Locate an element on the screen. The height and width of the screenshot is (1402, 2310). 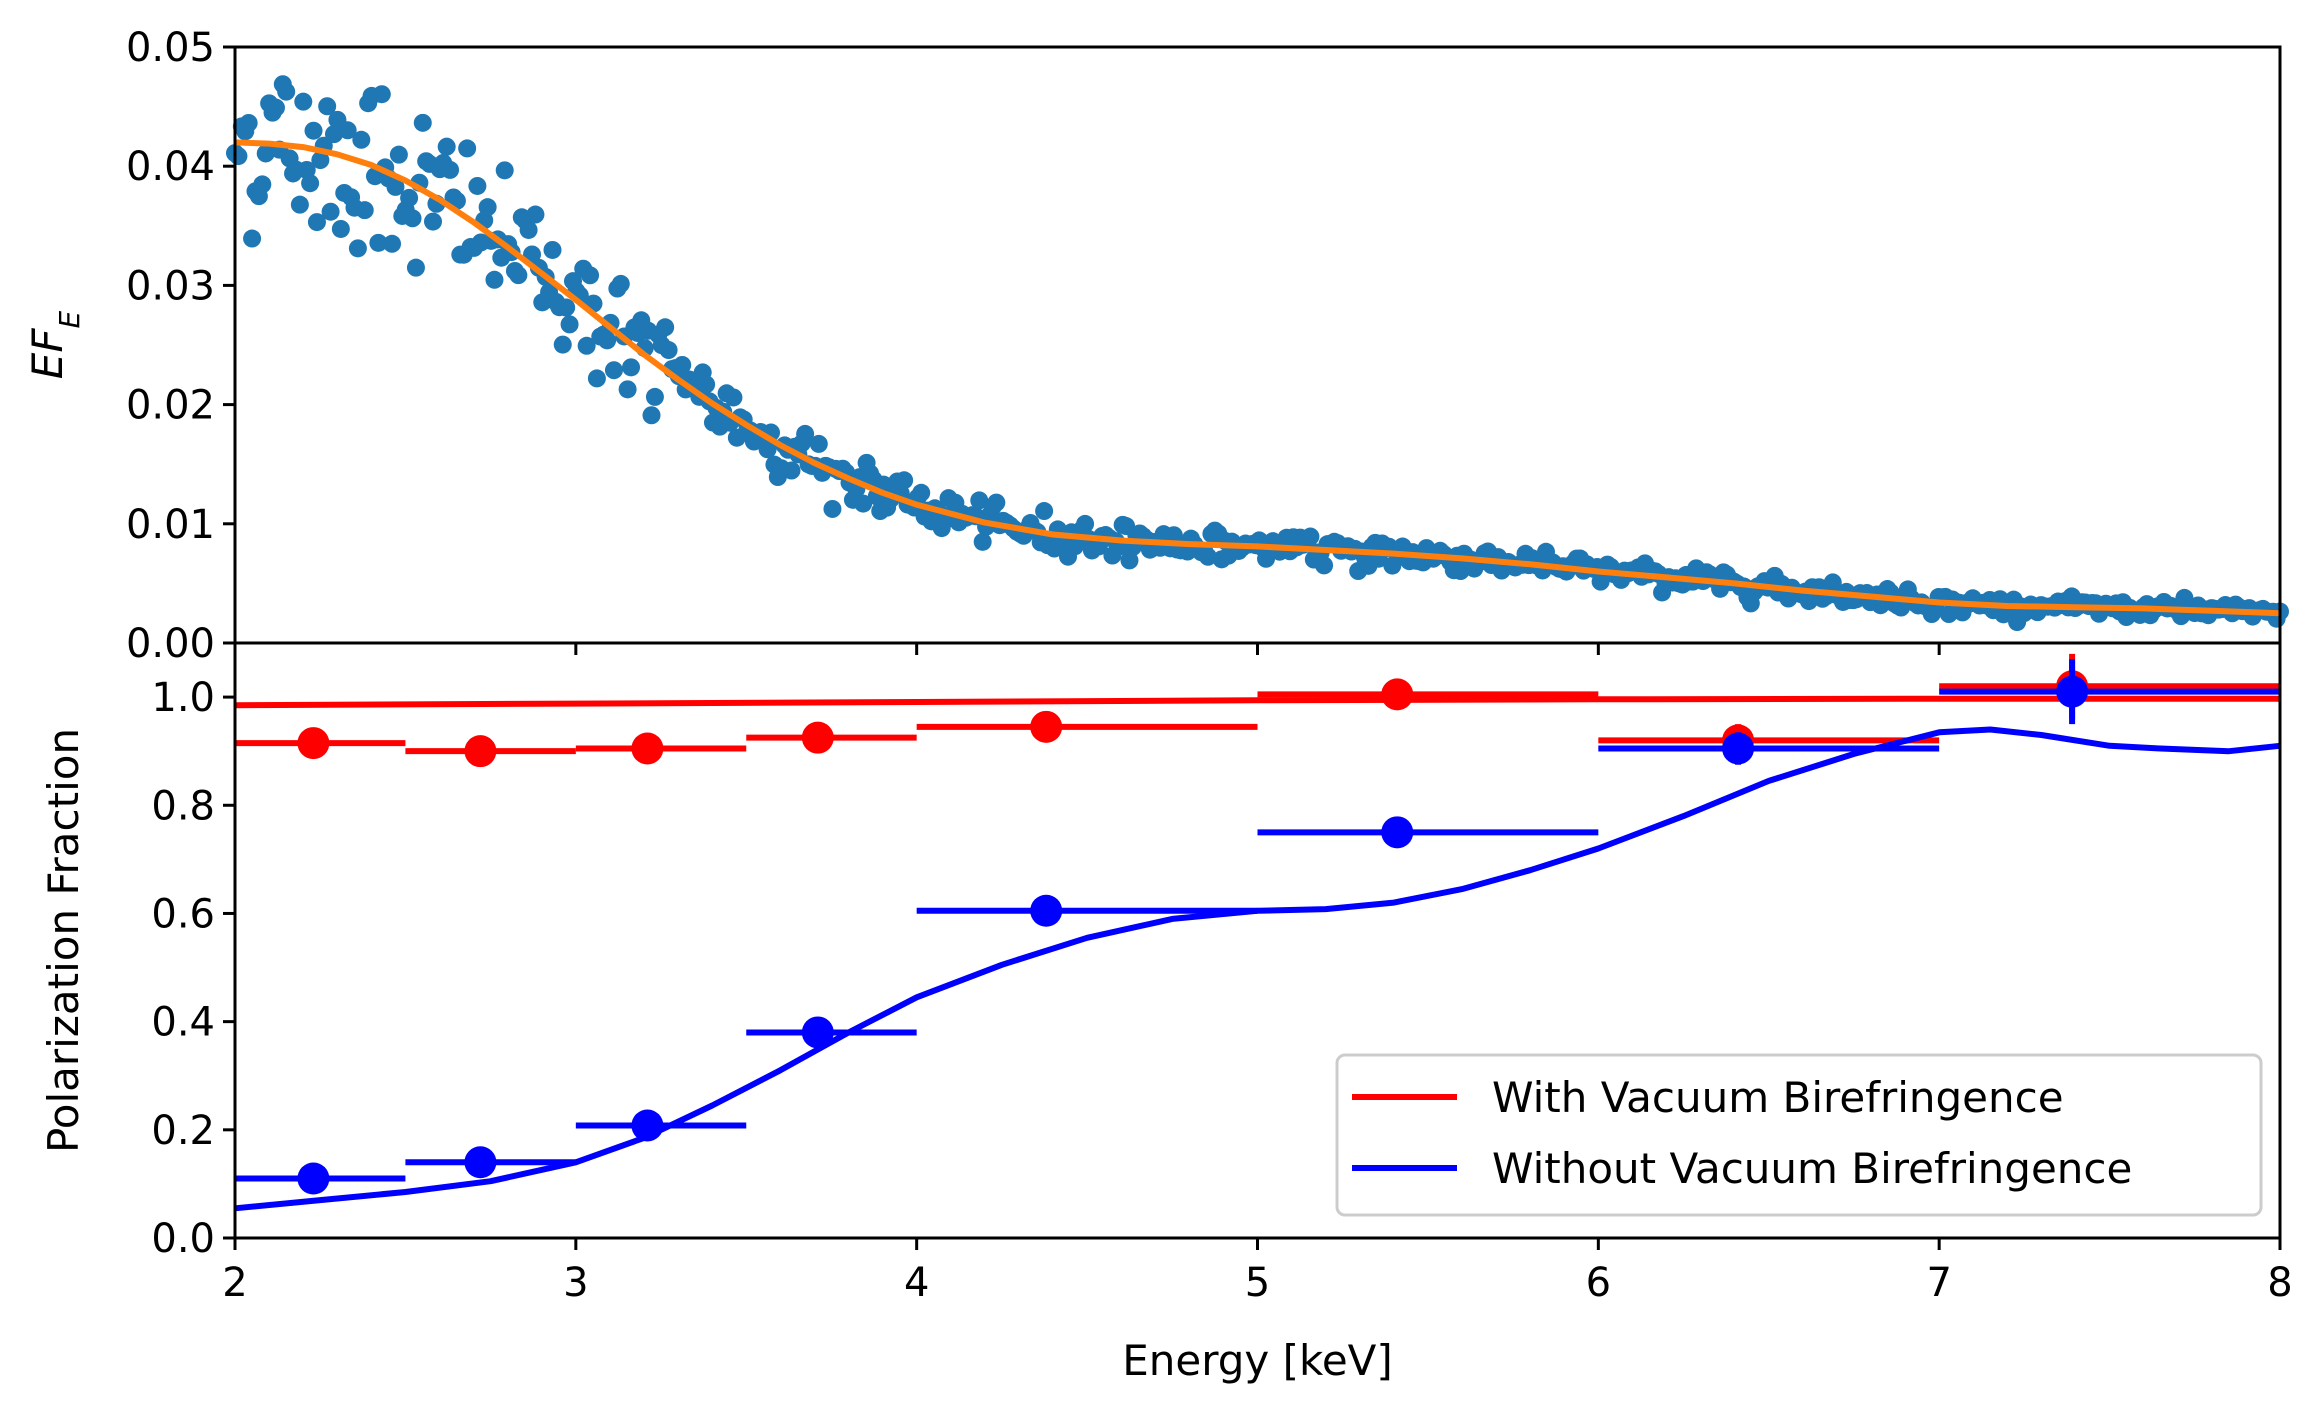
bottom-ytick-label: 0.2 is located at coordinates (183, 1131).